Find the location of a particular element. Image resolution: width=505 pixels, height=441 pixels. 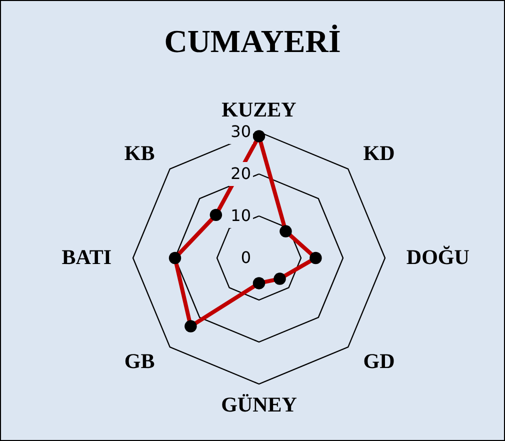

y-tick-label: 0 is located at coordinates (245, 257).